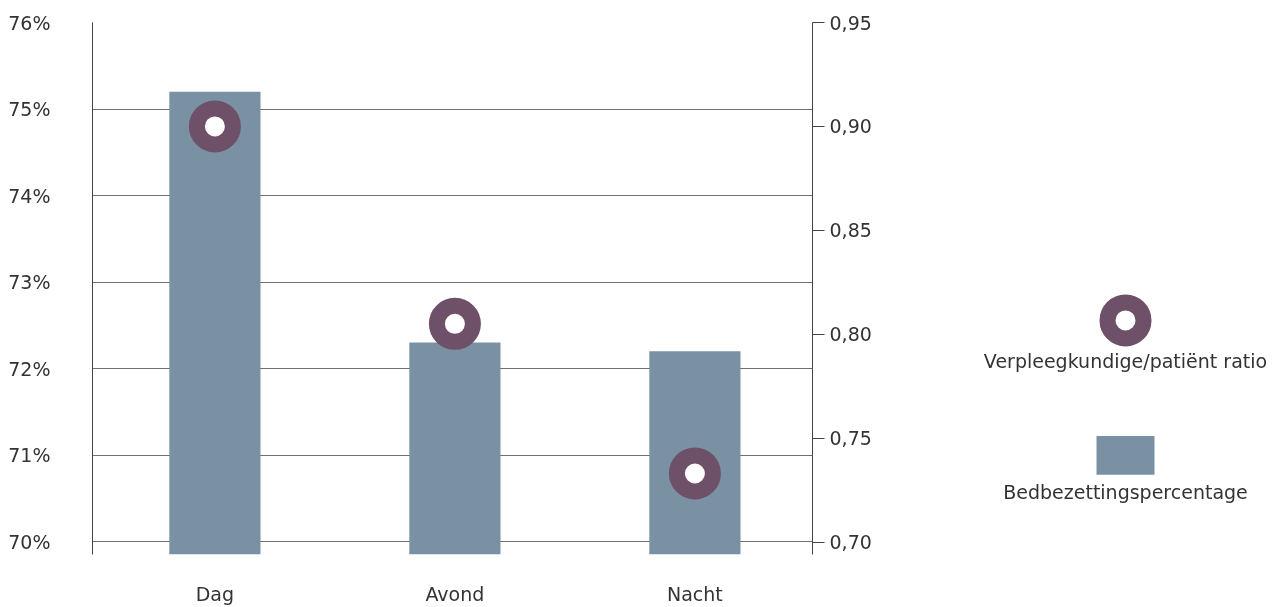  Describe the element at coordinates (29, 541) in the screenshot. I see `y-tick-label: 70%` at that location.